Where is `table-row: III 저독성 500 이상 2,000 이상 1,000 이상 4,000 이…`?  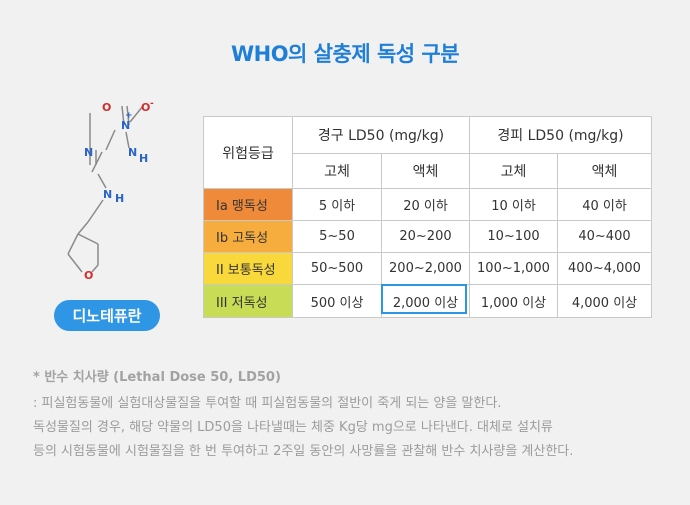 table-row: III 저독성 500 이상 2,000 이상 1,000 이상 4,000 이… is located at coordinates (427, 301).